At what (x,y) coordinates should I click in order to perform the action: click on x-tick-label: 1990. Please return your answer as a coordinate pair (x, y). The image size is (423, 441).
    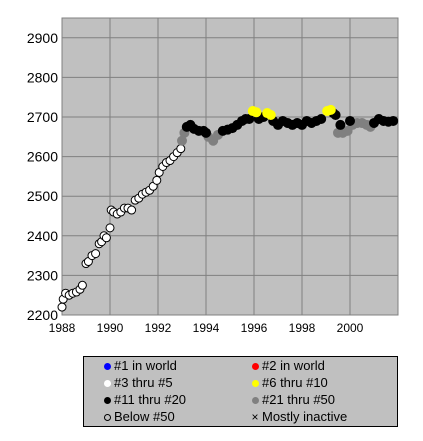
    Looking at the image, I should click on (110, 328).